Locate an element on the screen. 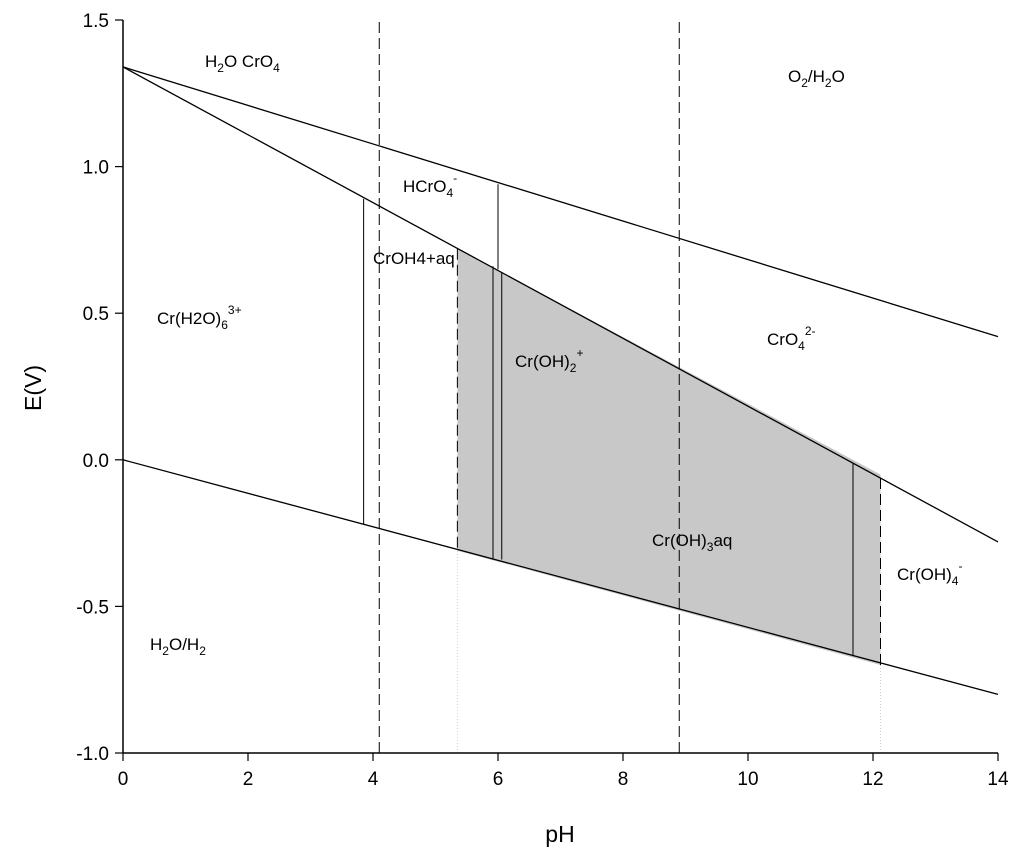 This screenshot has width=1014, height=854. label-o2-h2o: O2/H2O is located at coordinates (816, 78).